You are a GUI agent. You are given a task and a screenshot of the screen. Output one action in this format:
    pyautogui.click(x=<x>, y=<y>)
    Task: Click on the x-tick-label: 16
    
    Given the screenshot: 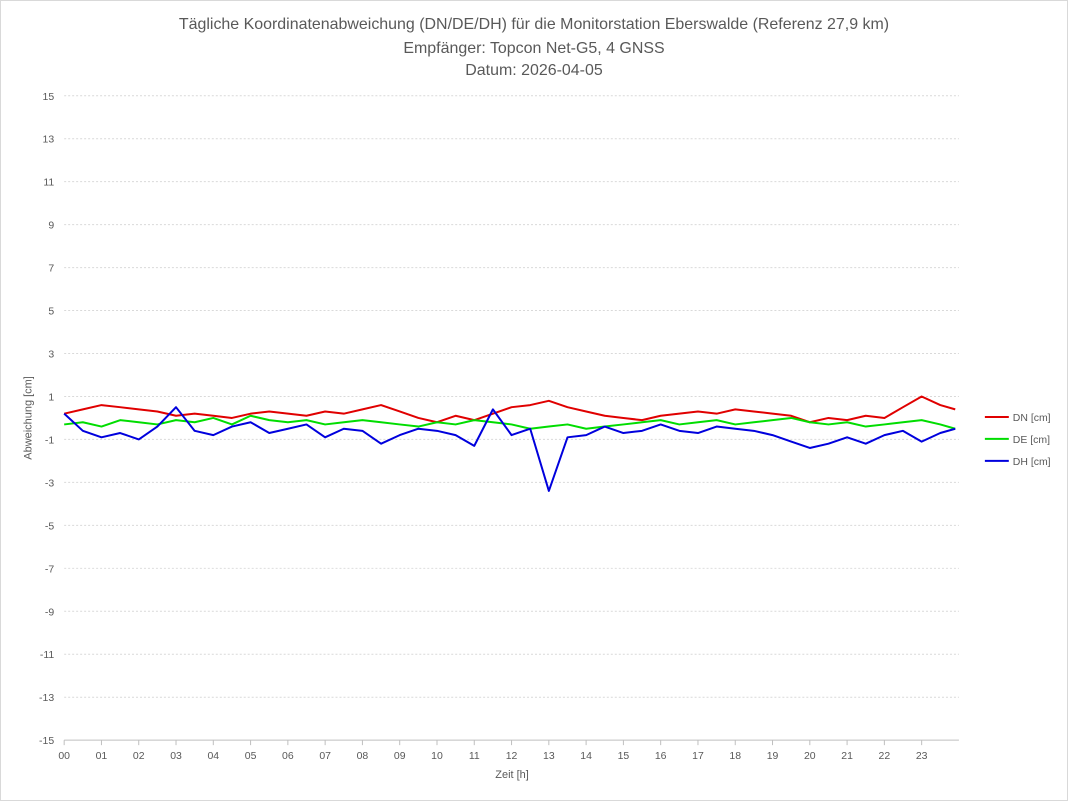 What is the action you would take?
    pyautogui.click(x=661, y=756)
    